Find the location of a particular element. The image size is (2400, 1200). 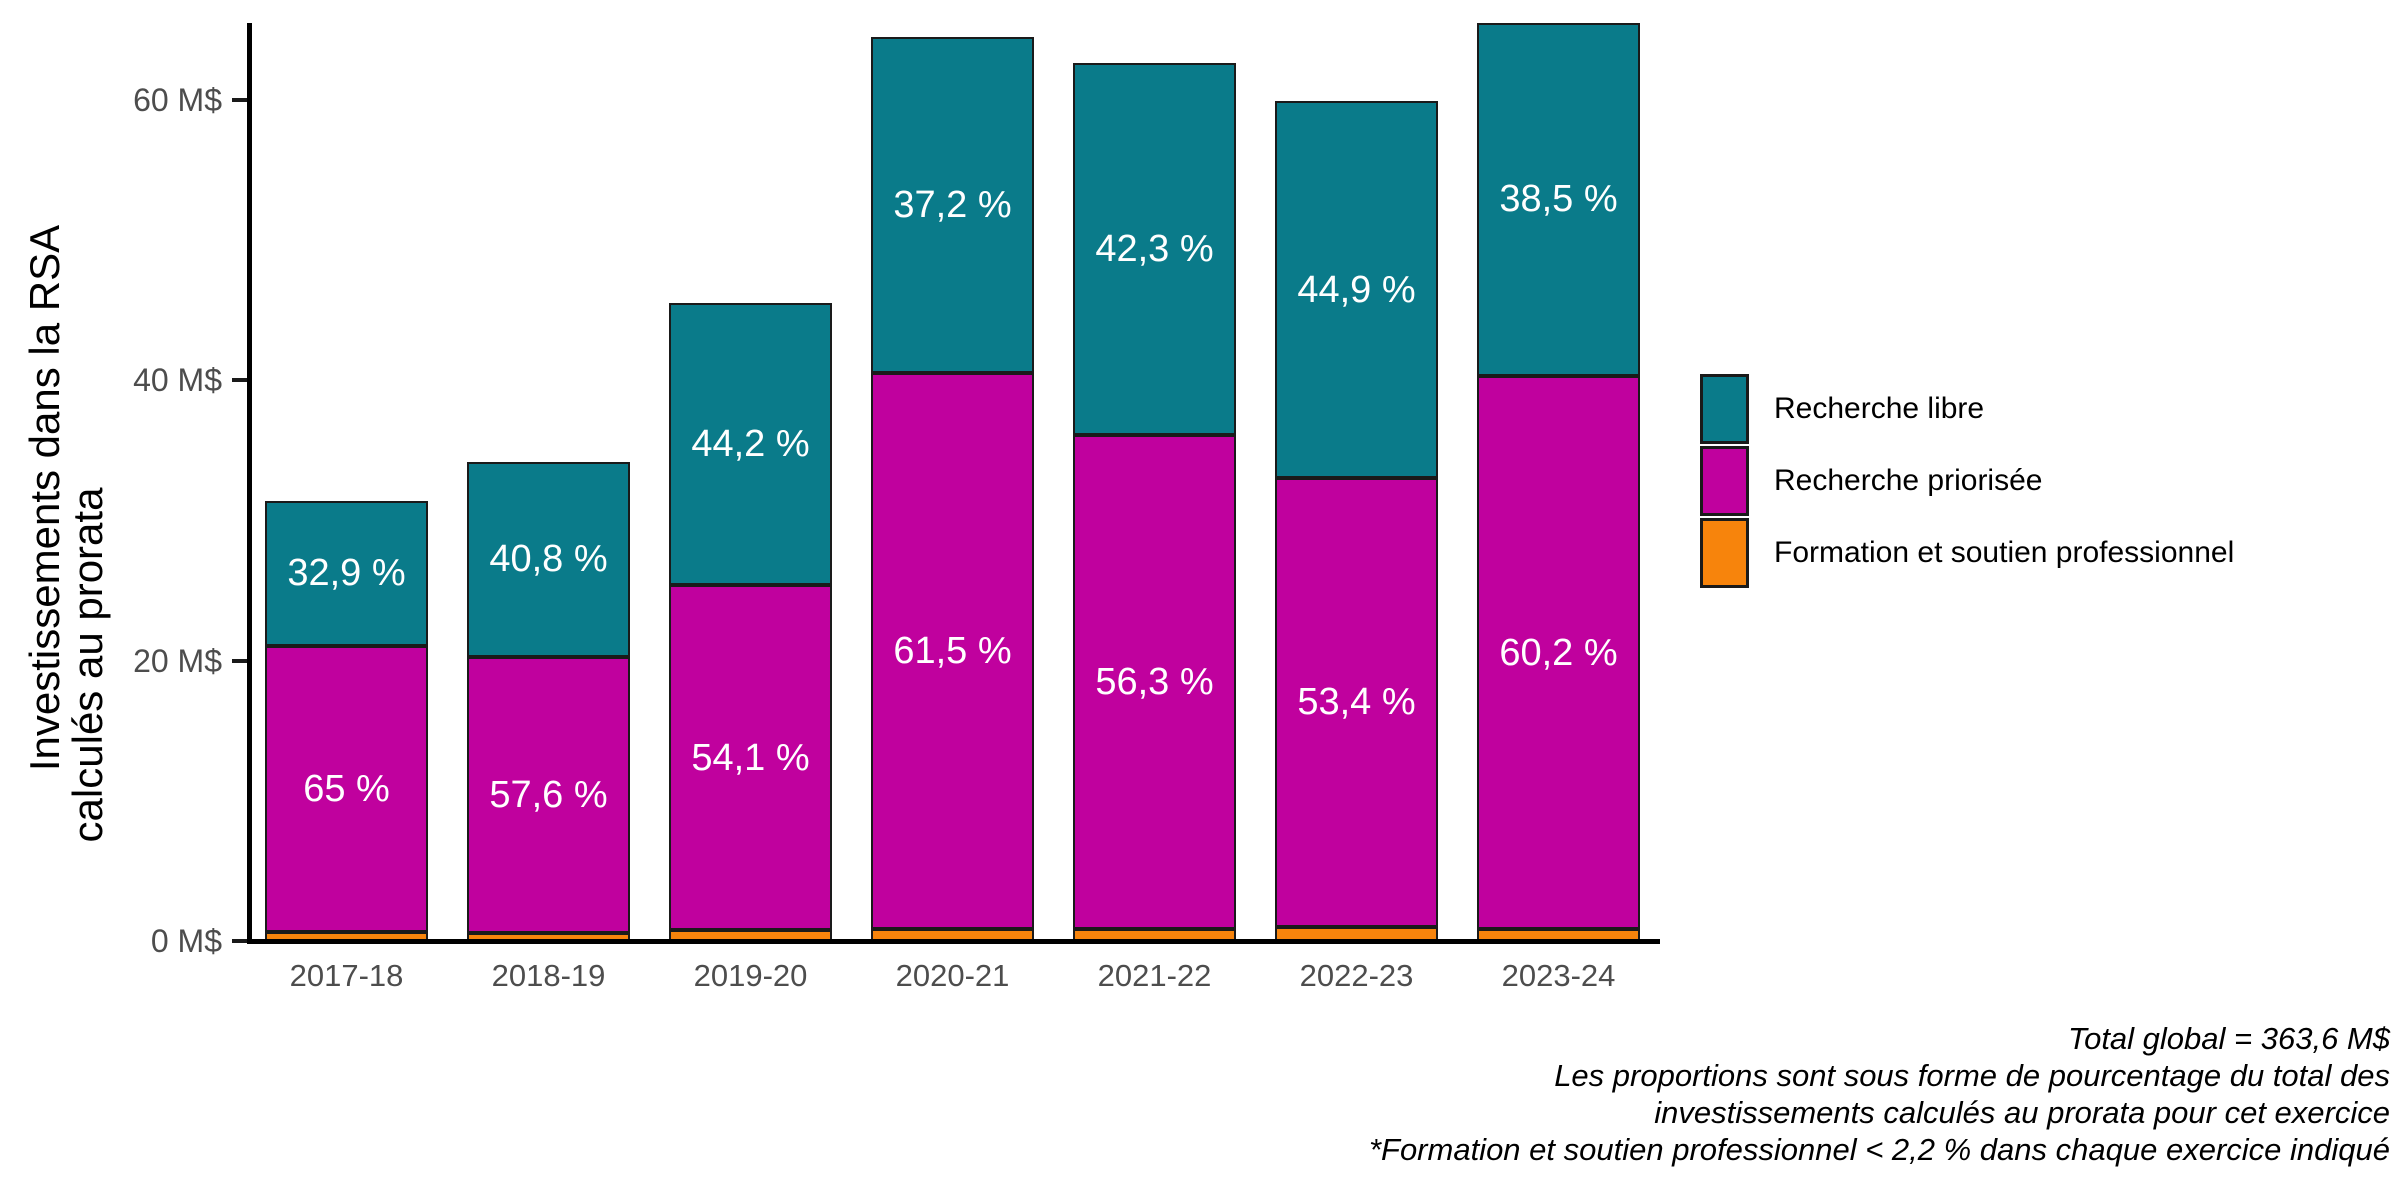

bar-value-label: 53,4 % is located at coordinates (1356, 702).